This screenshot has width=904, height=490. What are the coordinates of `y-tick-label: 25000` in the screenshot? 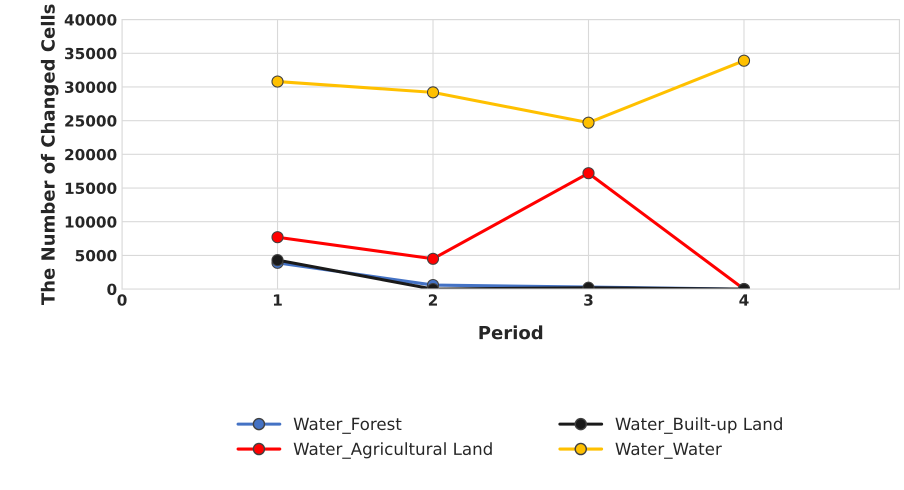 It's located at (90, 121).